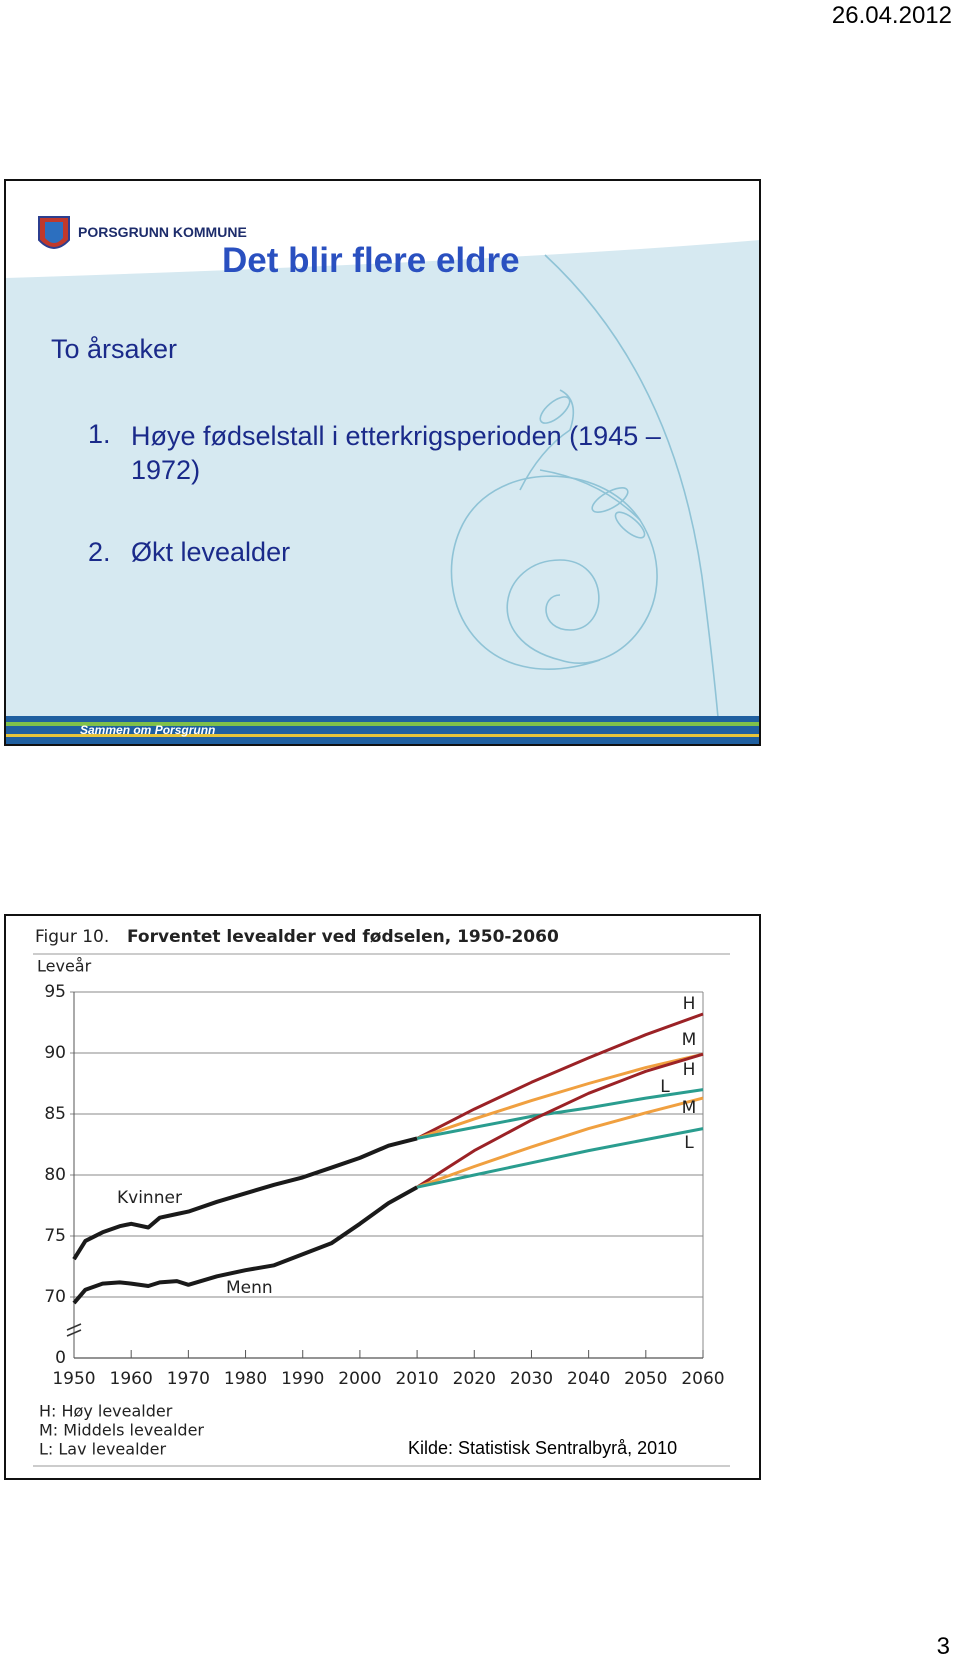 The height and width of the screenshot is (1672, 960). What do you see at coordinates (106, 1411) in the screenshot?
I see `note: H: Høy levealder` at bounding box center [106, 1411].